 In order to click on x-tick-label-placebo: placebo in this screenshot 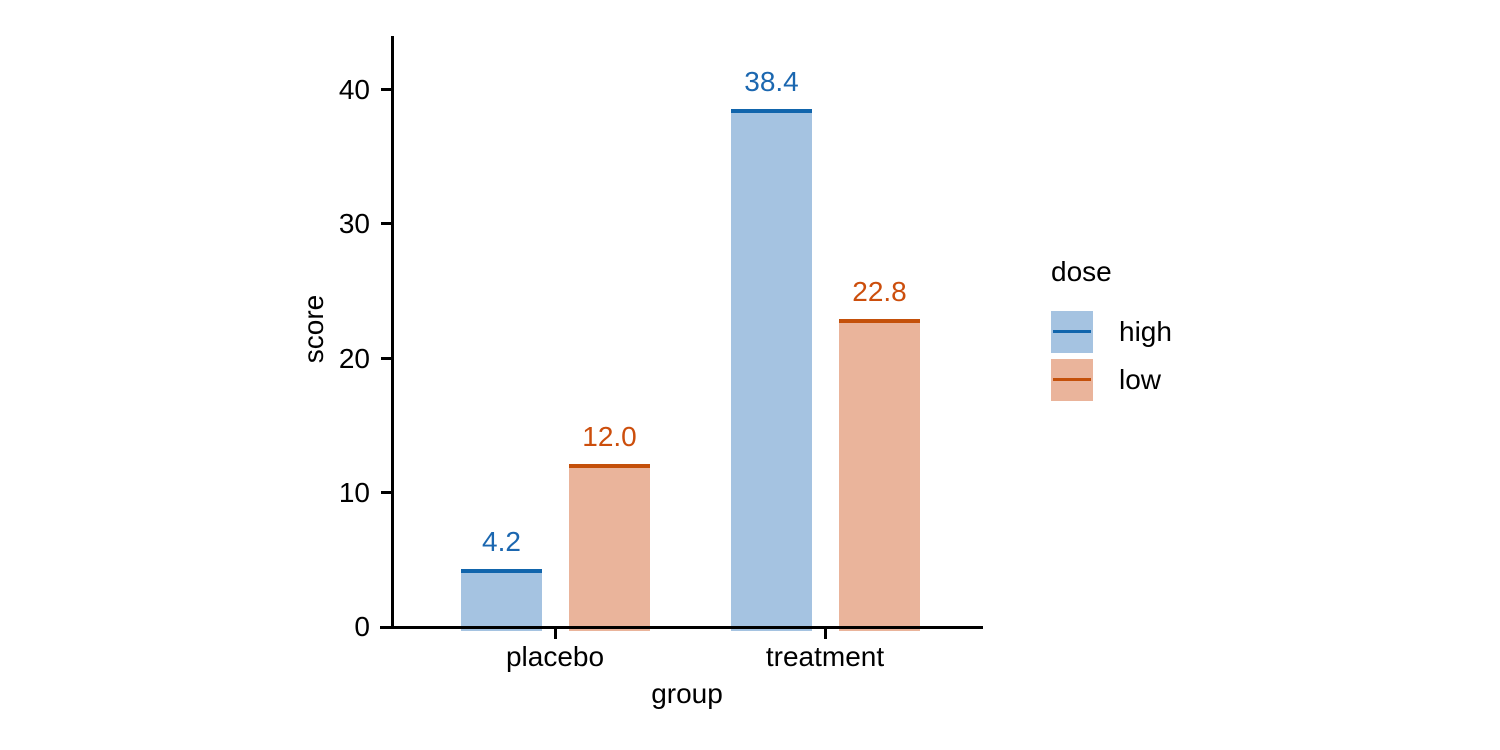, I will do `click(555, 656)`.